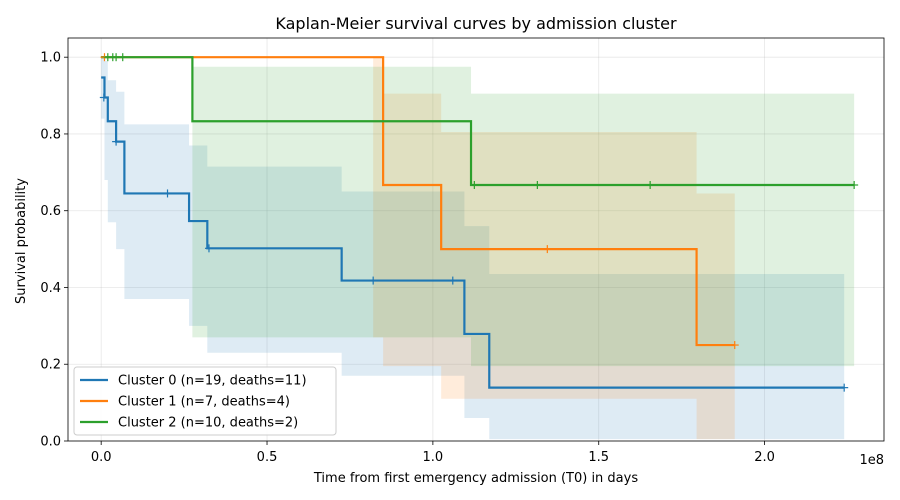  Describe the element at coordinates (764, 457) in the screenshot. I see `x-tick-label: 2.0` at that location.